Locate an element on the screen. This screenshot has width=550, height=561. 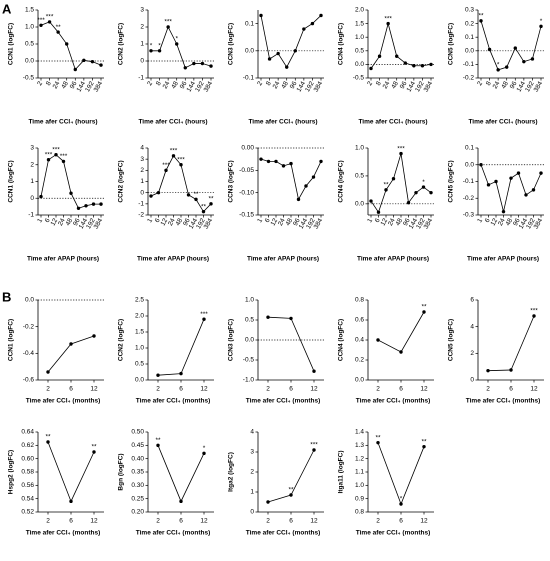
y-tick-label: 0.8 is located at coordinates (359, 300).